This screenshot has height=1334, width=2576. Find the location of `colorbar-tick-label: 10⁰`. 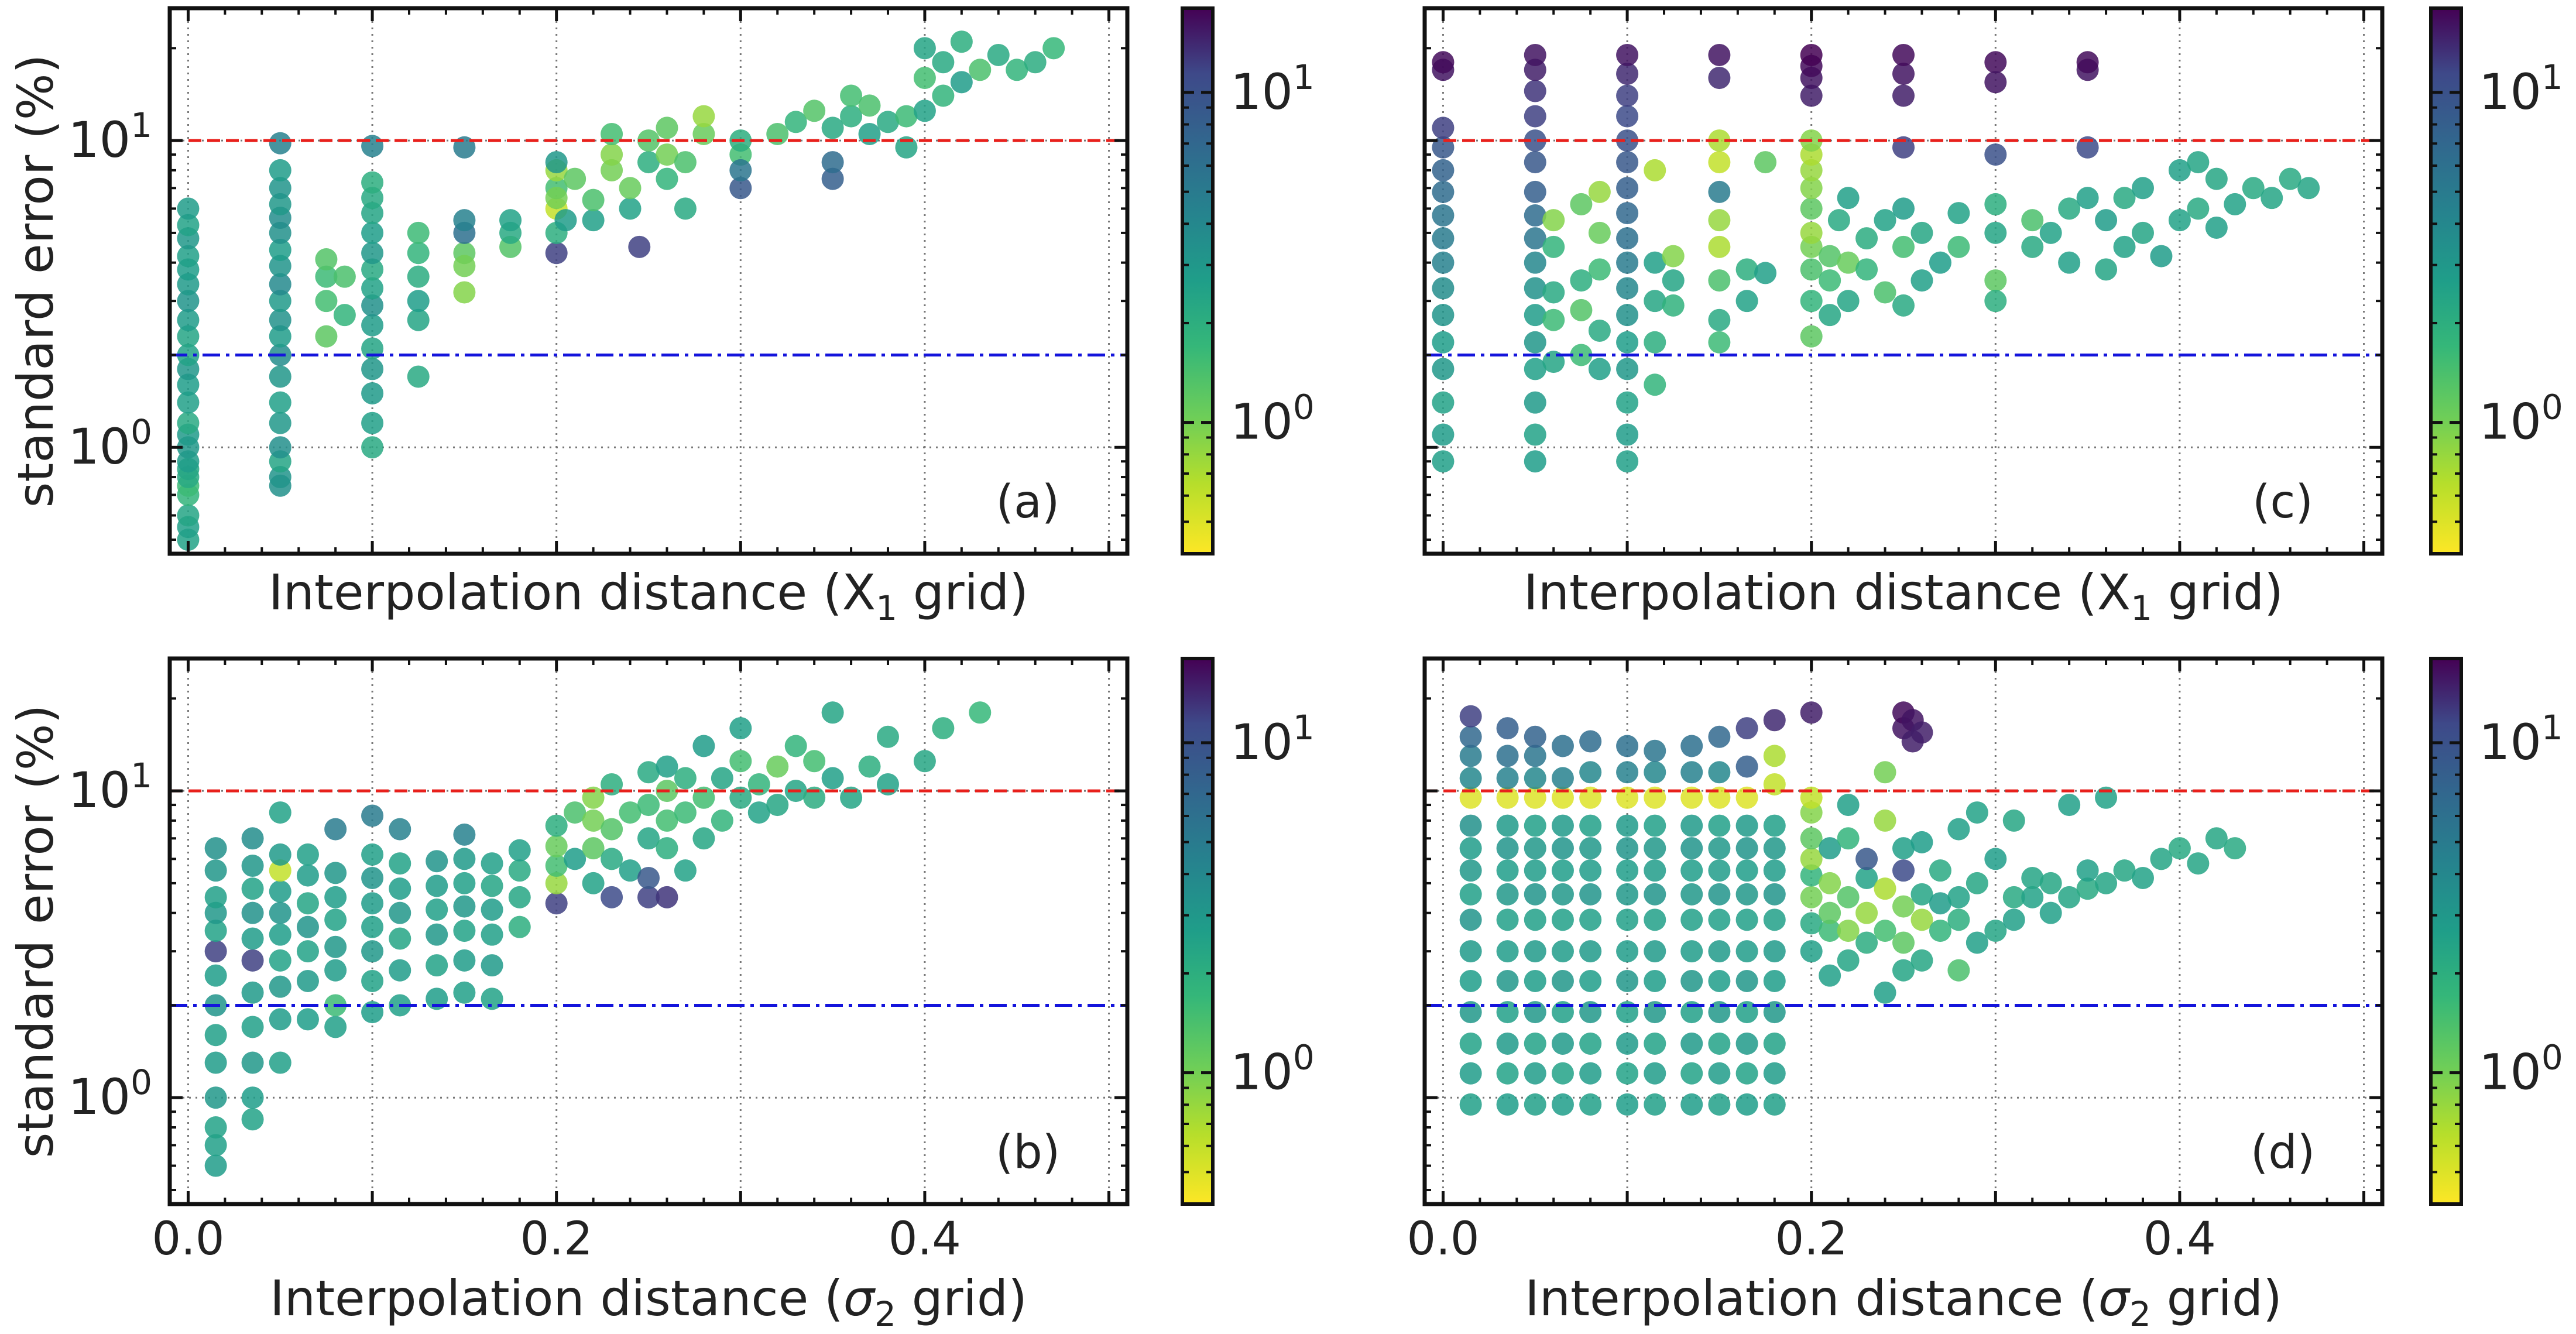

colorbar-tick-label: 10⁰ is located at coordinates (2521, 1069).